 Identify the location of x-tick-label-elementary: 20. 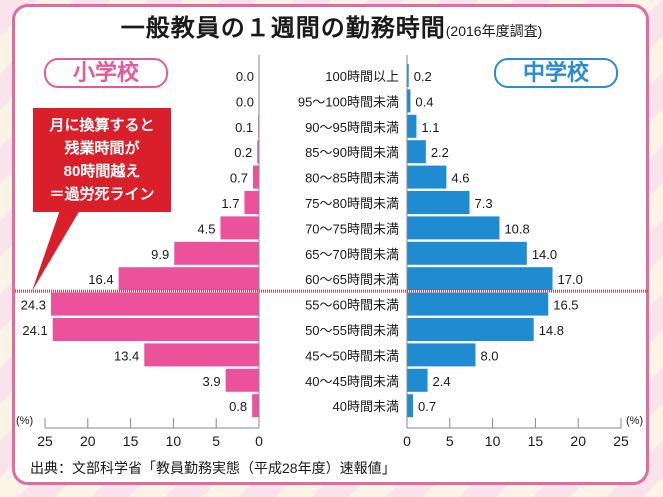
(88, 441).